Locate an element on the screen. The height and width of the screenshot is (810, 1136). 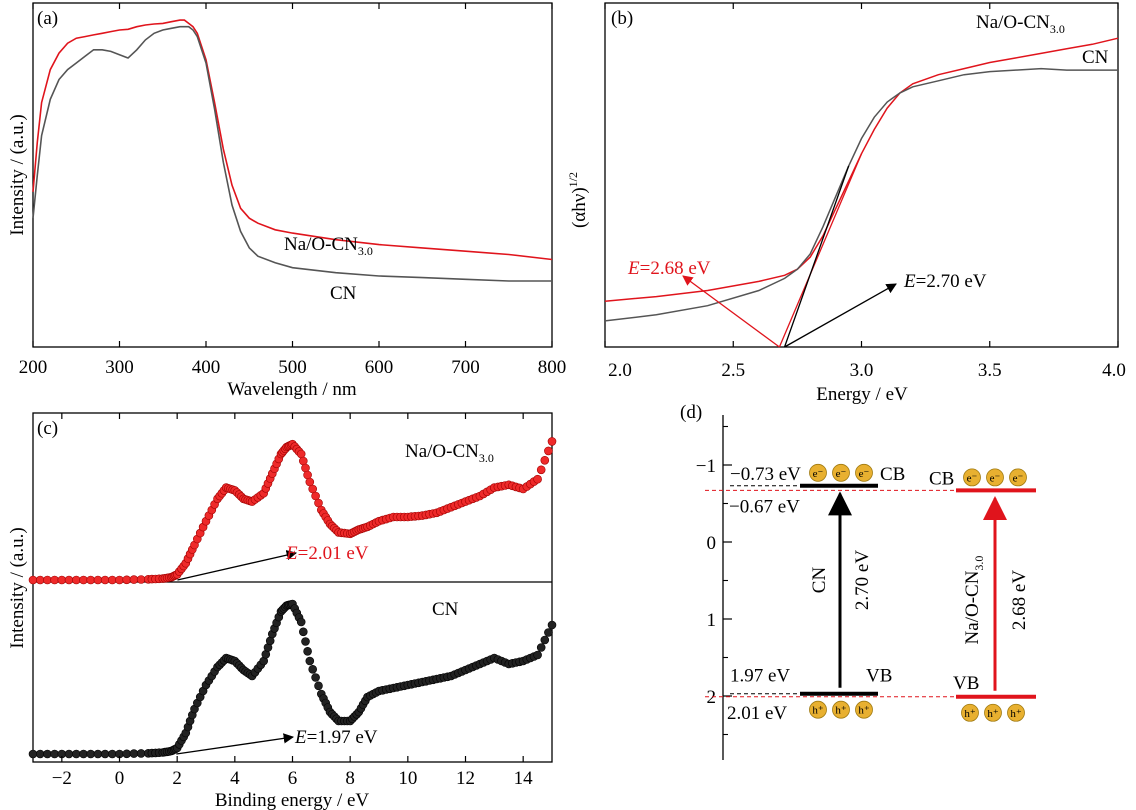
naocn-cb-value: −0.67 eV is located at coordinates (764, 506).